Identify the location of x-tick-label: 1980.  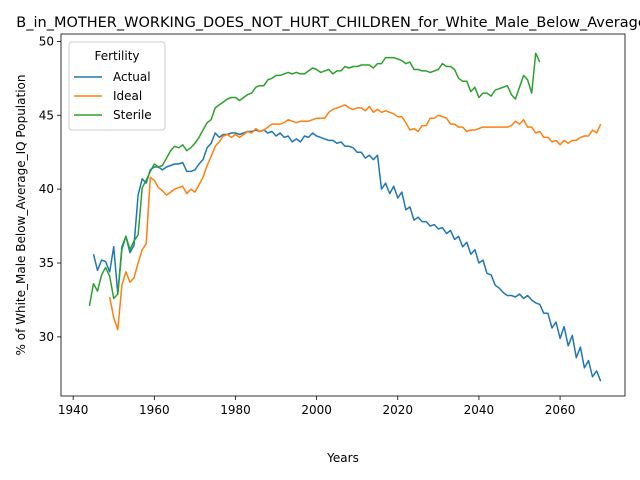
(235, 410).